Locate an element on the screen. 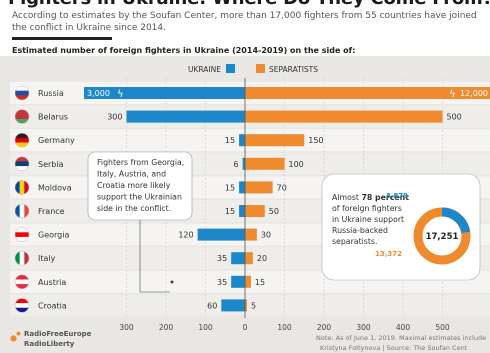  x-tick-label: 500 is located at coordinates (442, 327).